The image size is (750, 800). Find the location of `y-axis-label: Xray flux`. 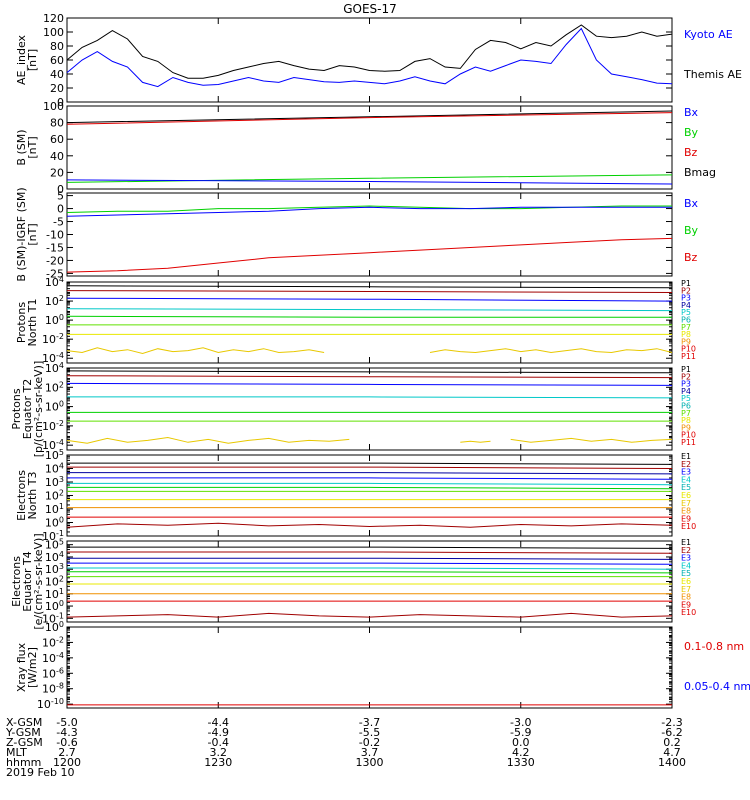

y-axis-label: Xray flux is located at coordinates (21, 667).